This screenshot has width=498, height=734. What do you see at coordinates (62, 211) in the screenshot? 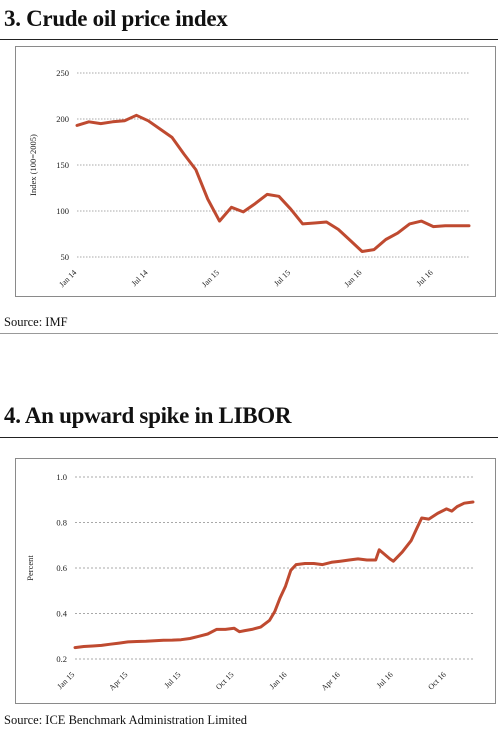
I see `oil-y-tick-label: 100` at bounding box center [62, 211].